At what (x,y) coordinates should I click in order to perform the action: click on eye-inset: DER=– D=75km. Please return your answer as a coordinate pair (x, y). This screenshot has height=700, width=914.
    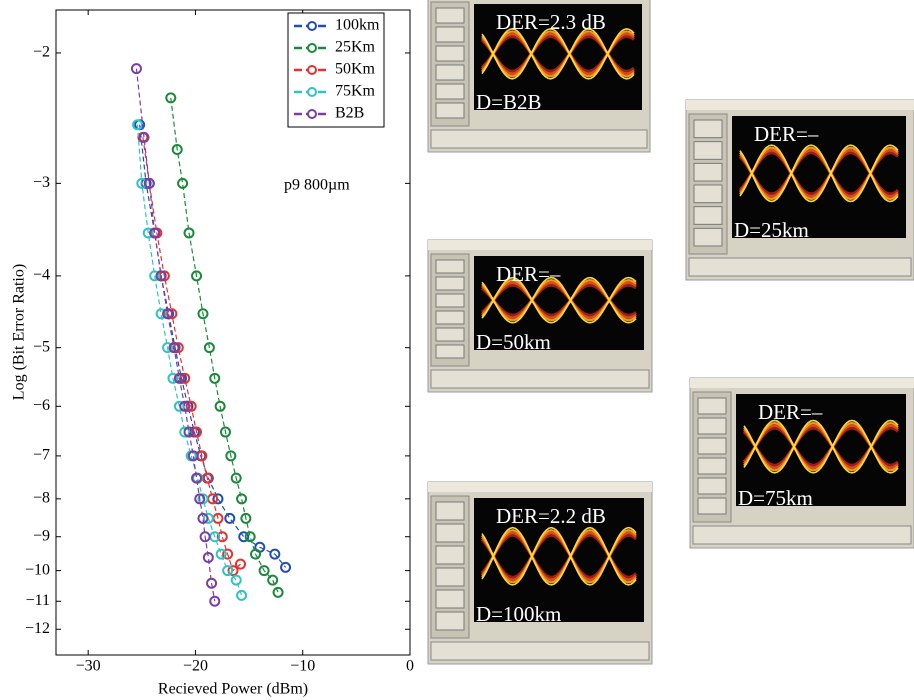
    Looking at the image, I should click on (801, 463).